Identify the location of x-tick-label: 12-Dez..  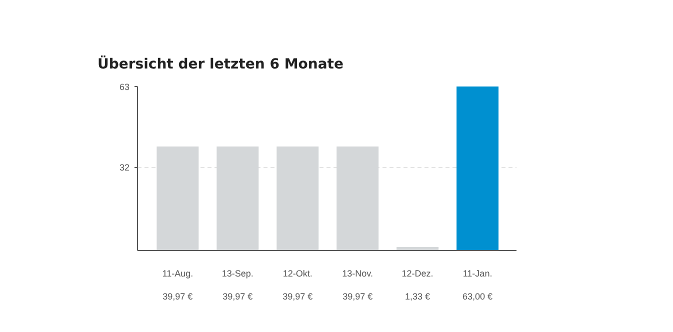
(418, 273).